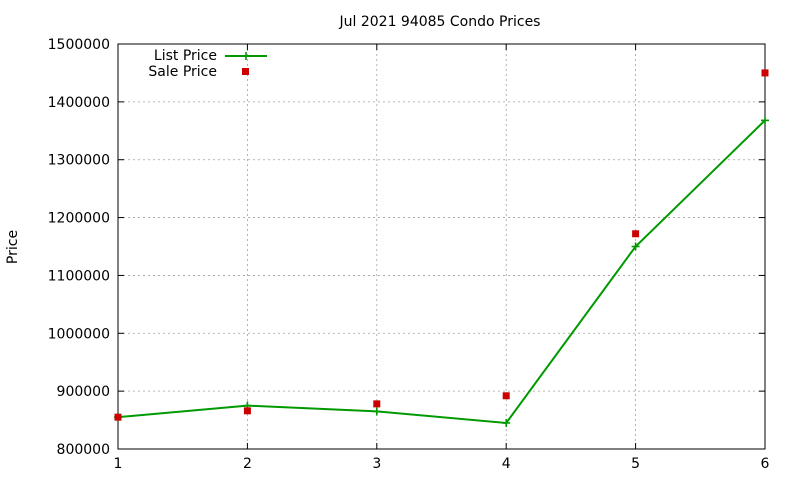 Image resolution: width=800 pixels, height=480 pixels. Describe the element at coordinates (185, 56) in the screenshot. I see `legend-label-list-price: List Price` at that location.